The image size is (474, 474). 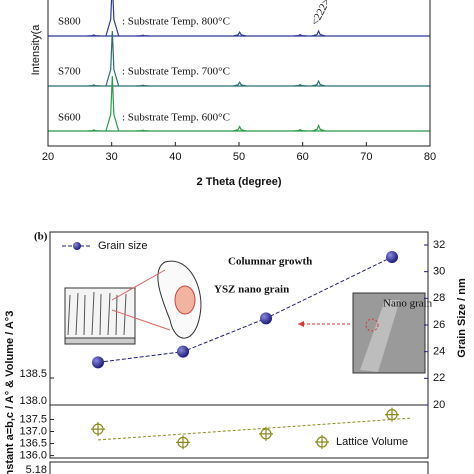 What do you see at coordinates (239, 157) in the screenshot?
I see `x-tick-label: 50` at bounding box center [239, 157].